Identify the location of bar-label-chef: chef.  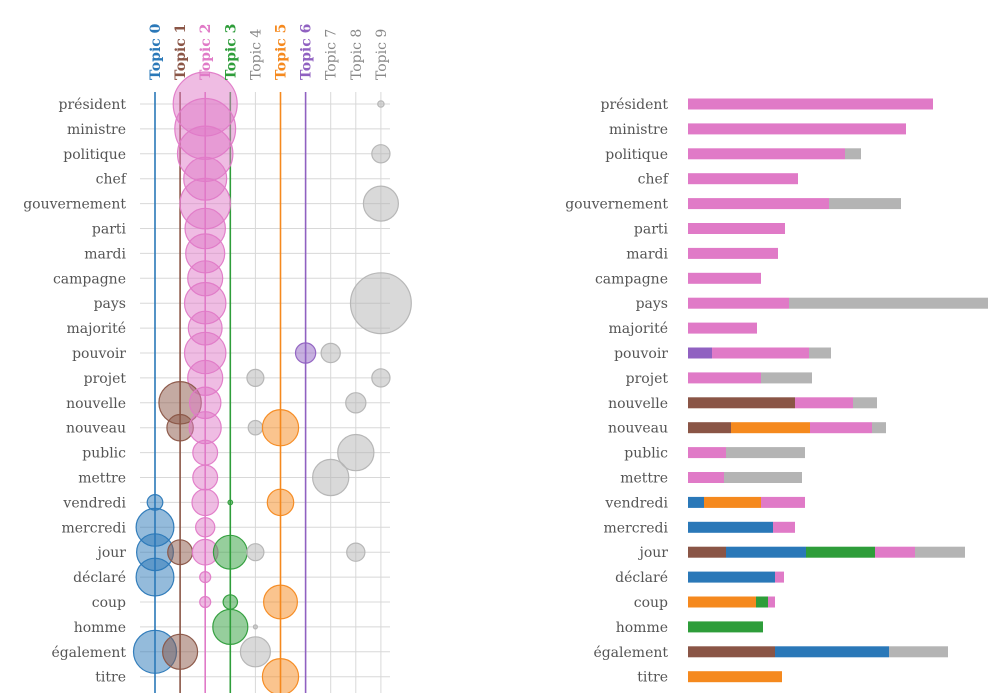
(654, 180).